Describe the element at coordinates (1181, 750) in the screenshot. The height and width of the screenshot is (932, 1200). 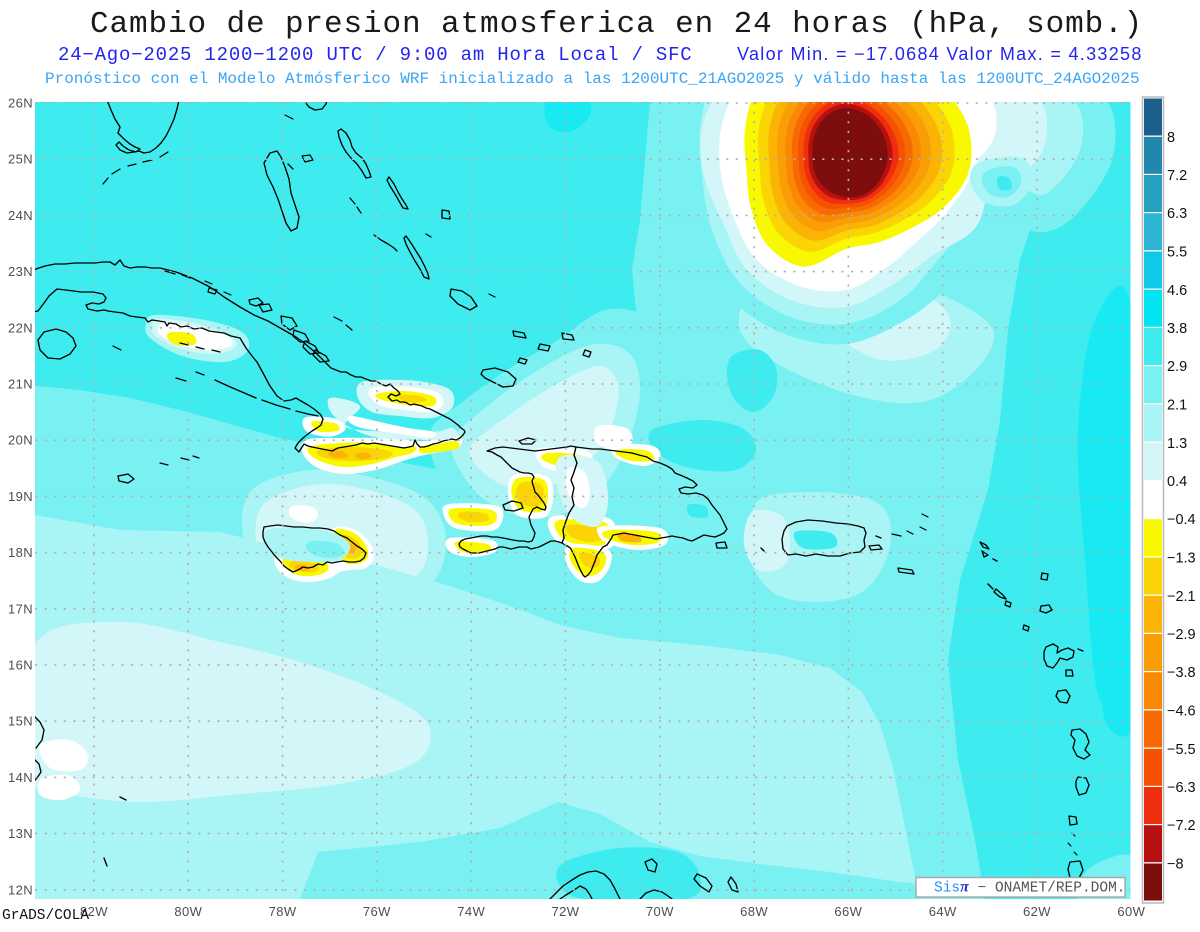
I see `svg-text: −5.5` at that location.